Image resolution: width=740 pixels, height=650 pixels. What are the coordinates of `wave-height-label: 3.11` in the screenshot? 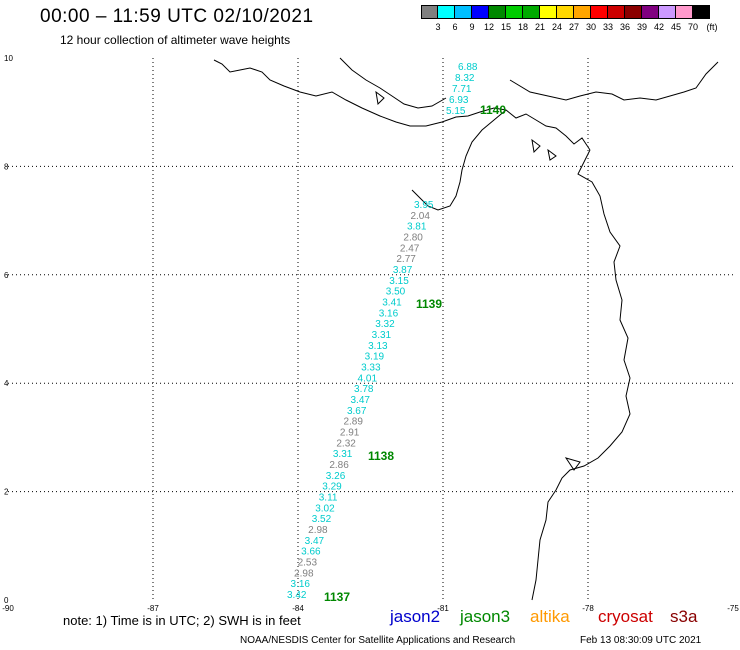 It's located at (328, 498).